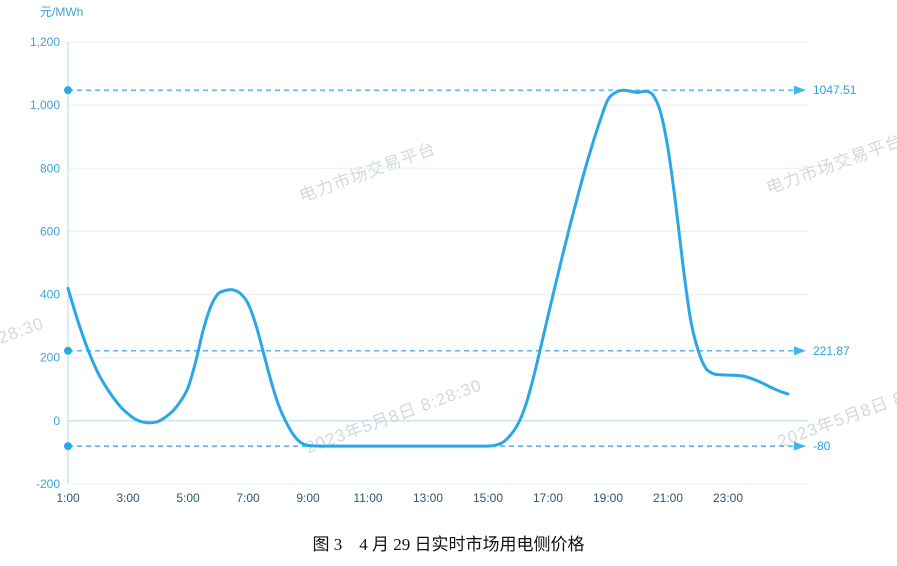  Describe the element at coordinates (68, 498) in the screenshot. I see `x-tick-label: 1:00` at that location.